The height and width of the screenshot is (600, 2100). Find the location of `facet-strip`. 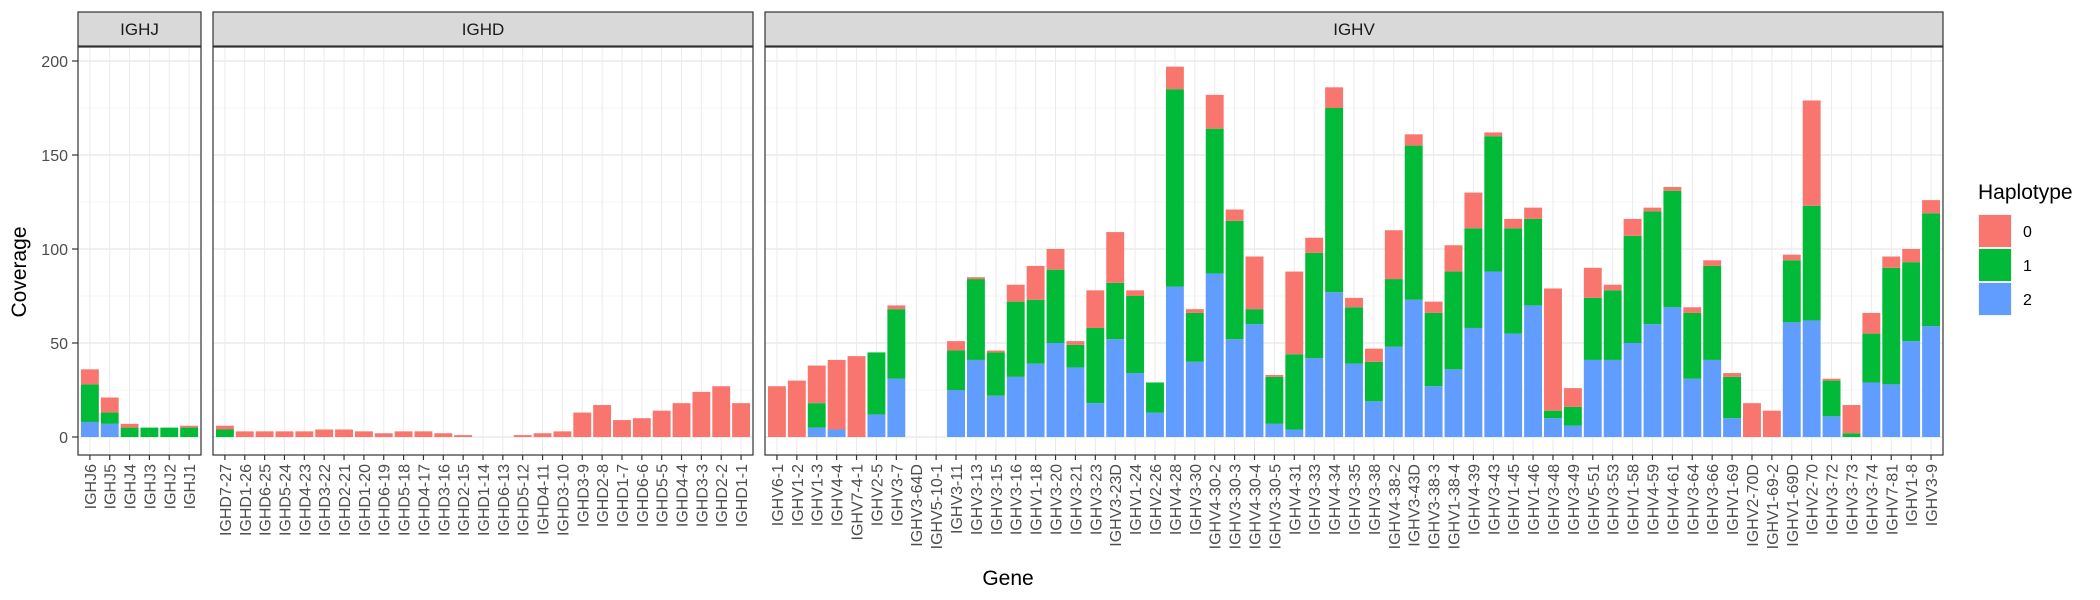

facet-strip is located at coordinates (1354, 29).